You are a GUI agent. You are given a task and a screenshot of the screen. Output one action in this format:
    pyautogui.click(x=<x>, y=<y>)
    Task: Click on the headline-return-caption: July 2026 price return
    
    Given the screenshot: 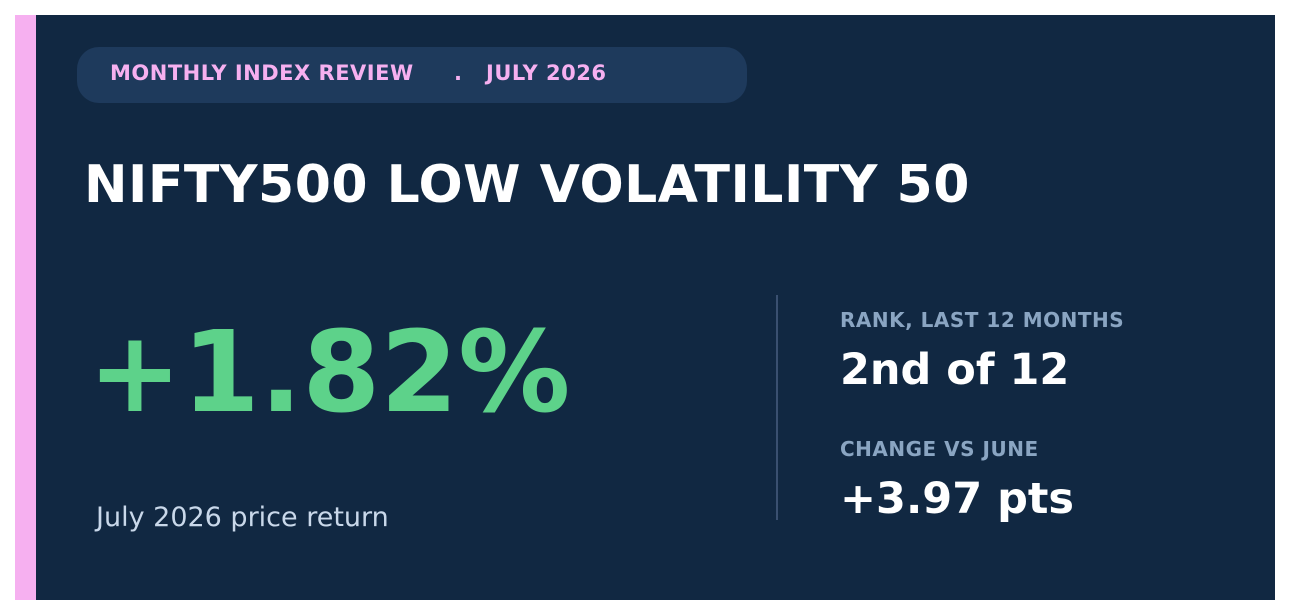 What is the action you would take?
    pyautogui.click(x=242, y=517)
    